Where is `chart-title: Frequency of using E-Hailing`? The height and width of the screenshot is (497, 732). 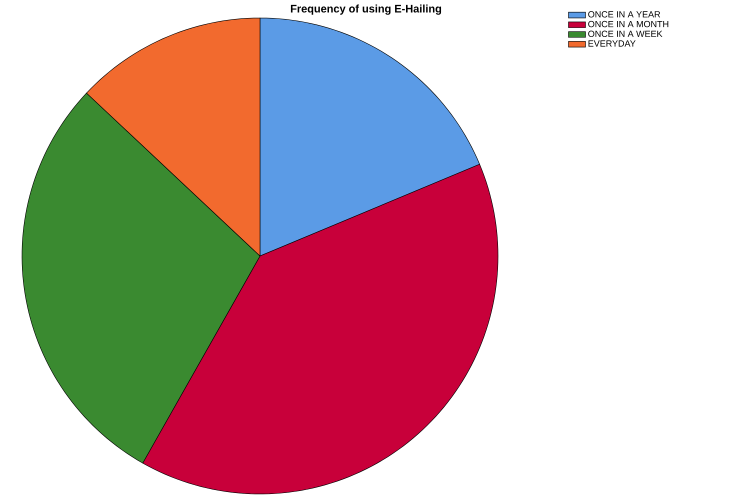
chart-title: Frequency of using E-Hailing is located at coordinates (366, 9).